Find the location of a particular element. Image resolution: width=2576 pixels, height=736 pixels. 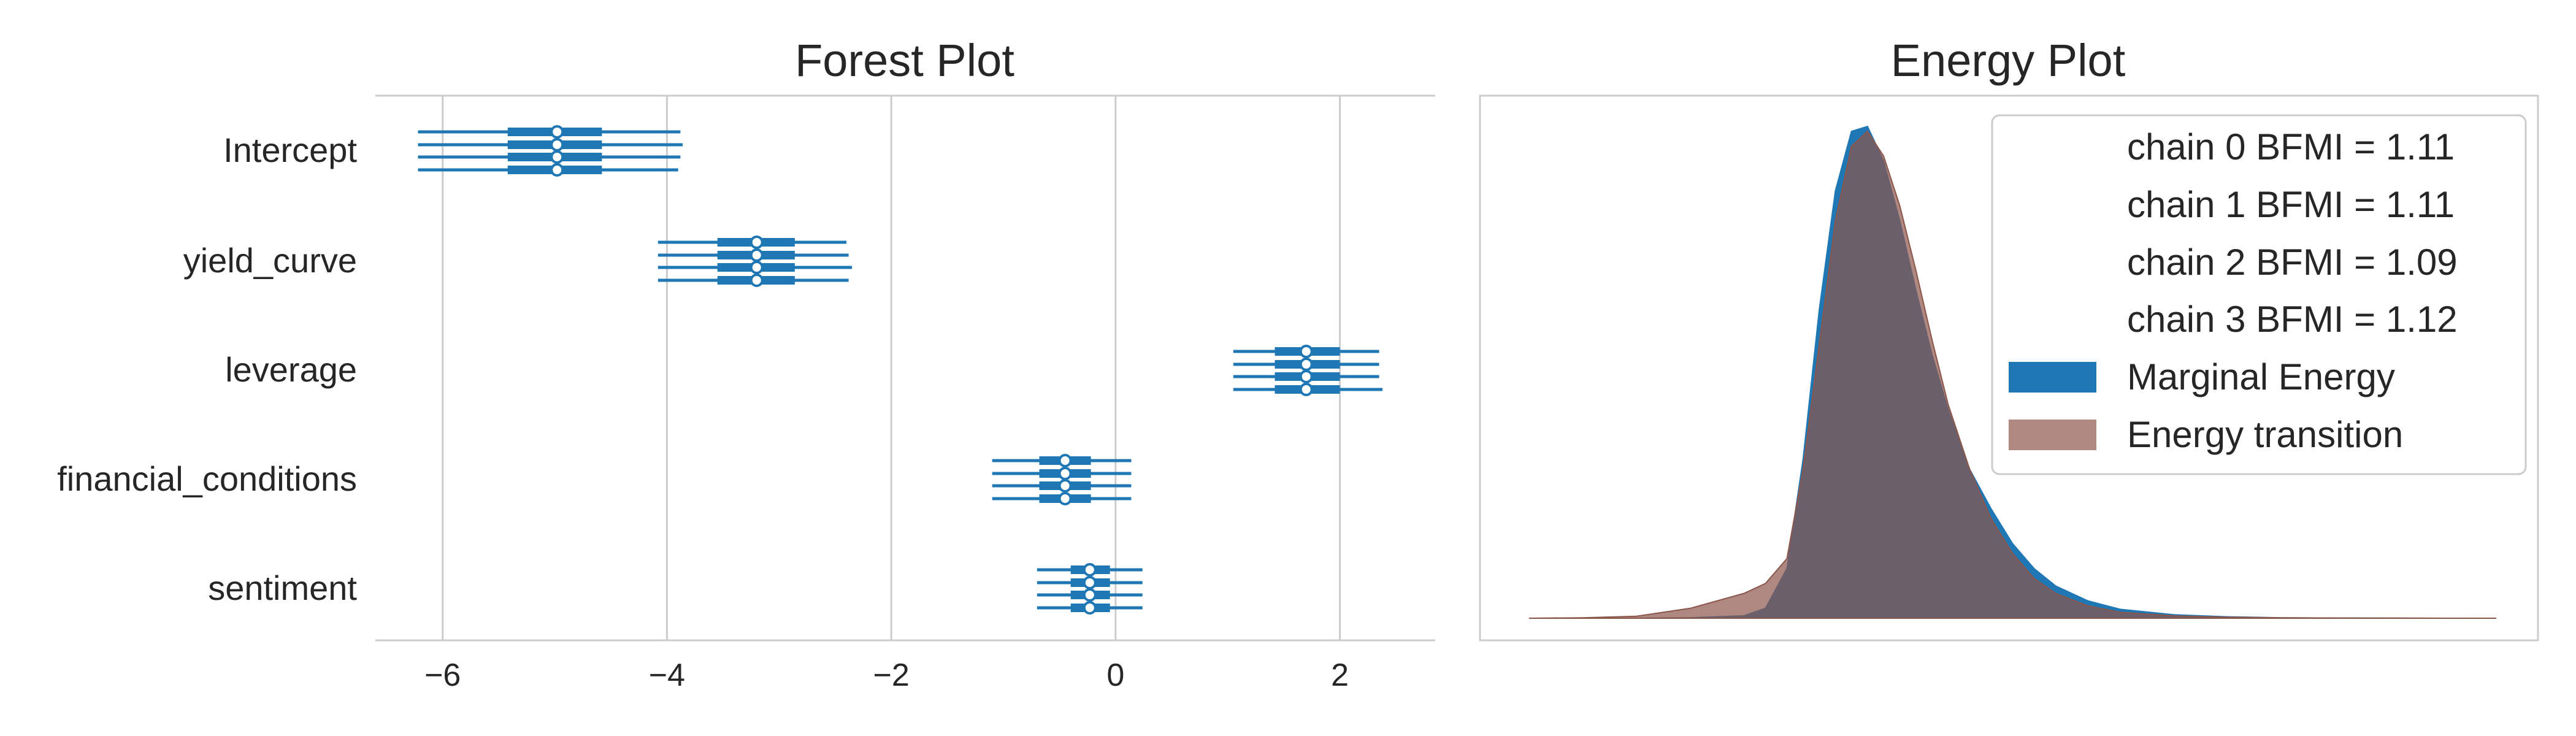

forest-param-label: sentiment is located at coordinates (282, 588).